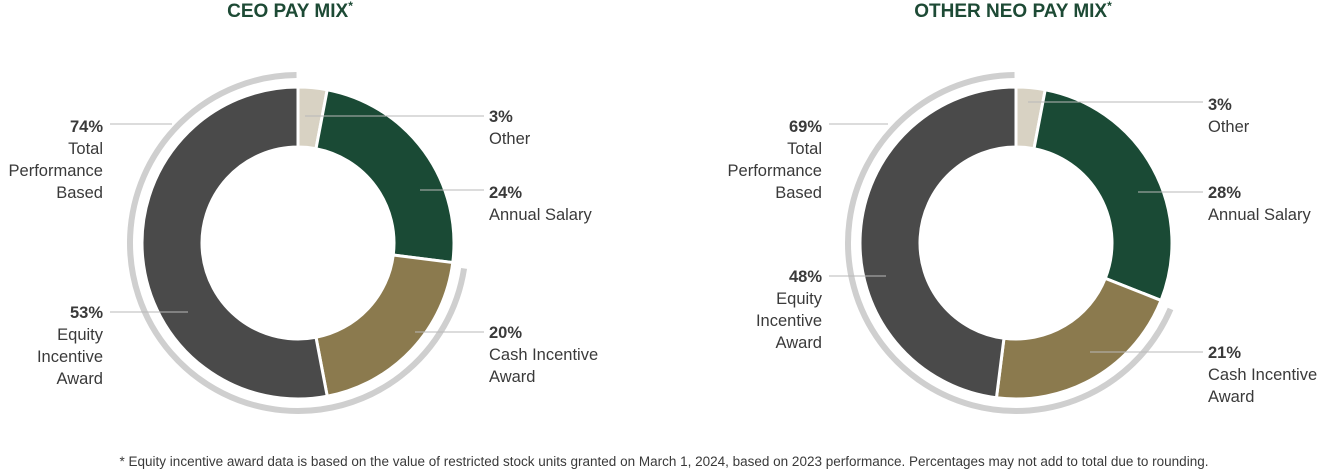  Describe the element at coordinates (1010, 11) in the screenshot. I see `chart-title-text: OTHER NEO PAY MIX` at that location.